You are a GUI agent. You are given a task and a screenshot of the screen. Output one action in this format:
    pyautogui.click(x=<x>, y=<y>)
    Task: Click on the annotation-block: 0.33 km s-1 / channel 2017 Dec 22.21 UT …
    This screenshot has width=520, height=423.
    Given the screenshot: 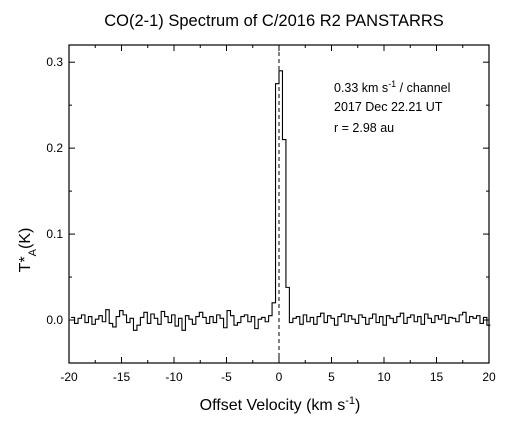 What is the action you would take?
    pyautogui.click(x=392, y=107)
    